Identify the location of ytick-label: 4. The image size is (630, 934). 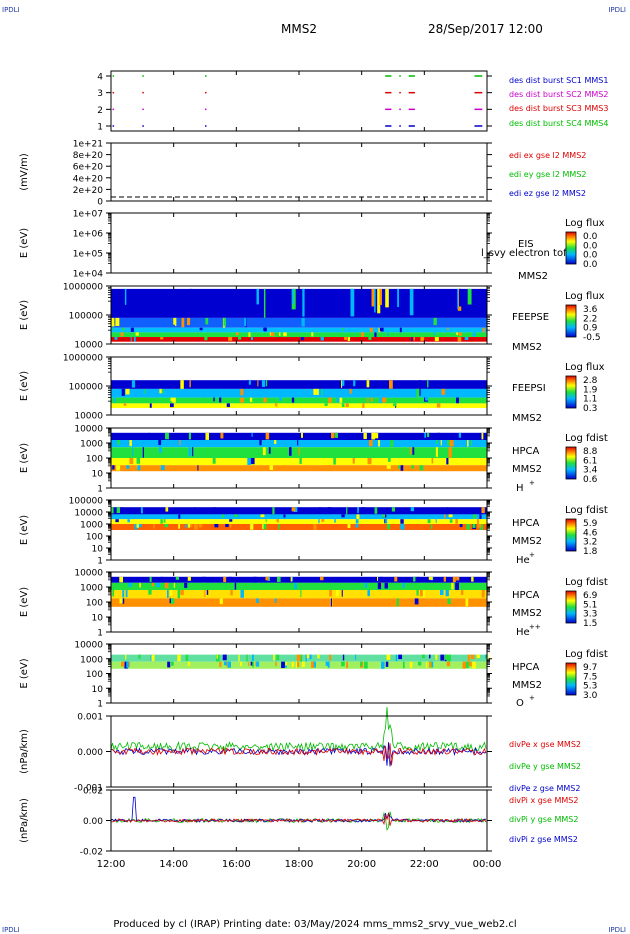
(100, 78).